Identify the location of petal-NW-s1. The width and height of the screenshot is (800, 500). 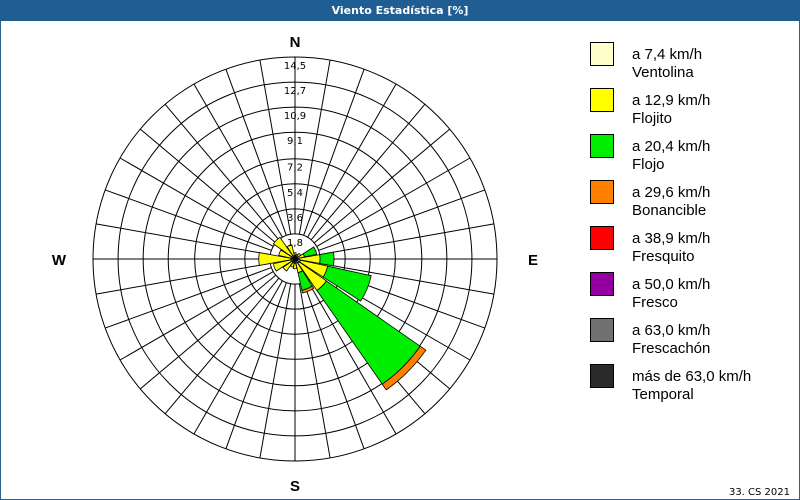
(283, 247).